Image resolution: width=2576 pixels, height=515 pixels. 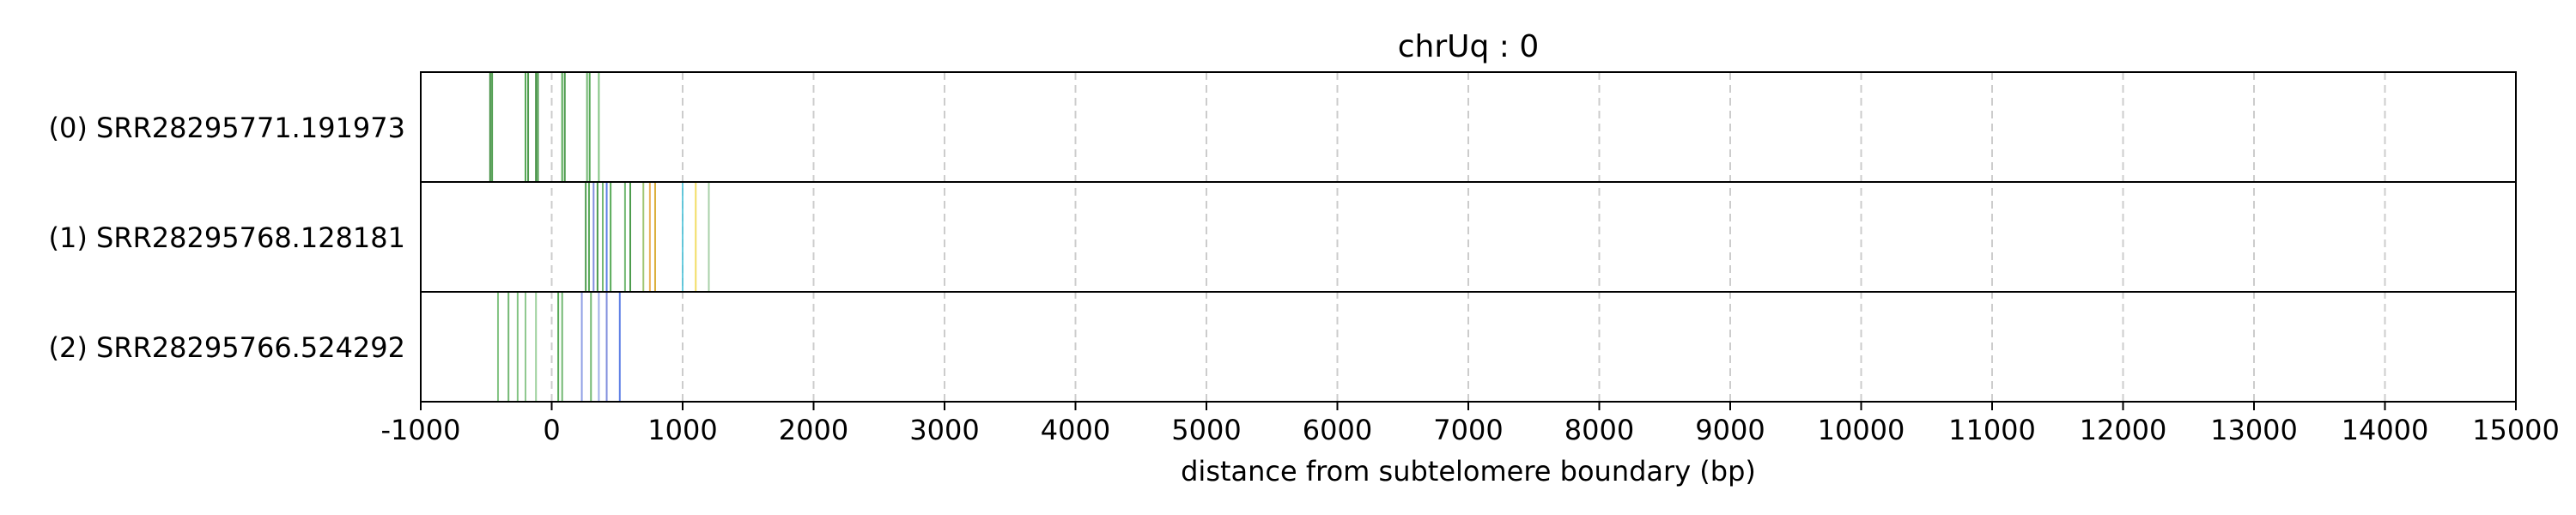 I want to click on x-tick-label: -1000, so click(x=421, y=430).